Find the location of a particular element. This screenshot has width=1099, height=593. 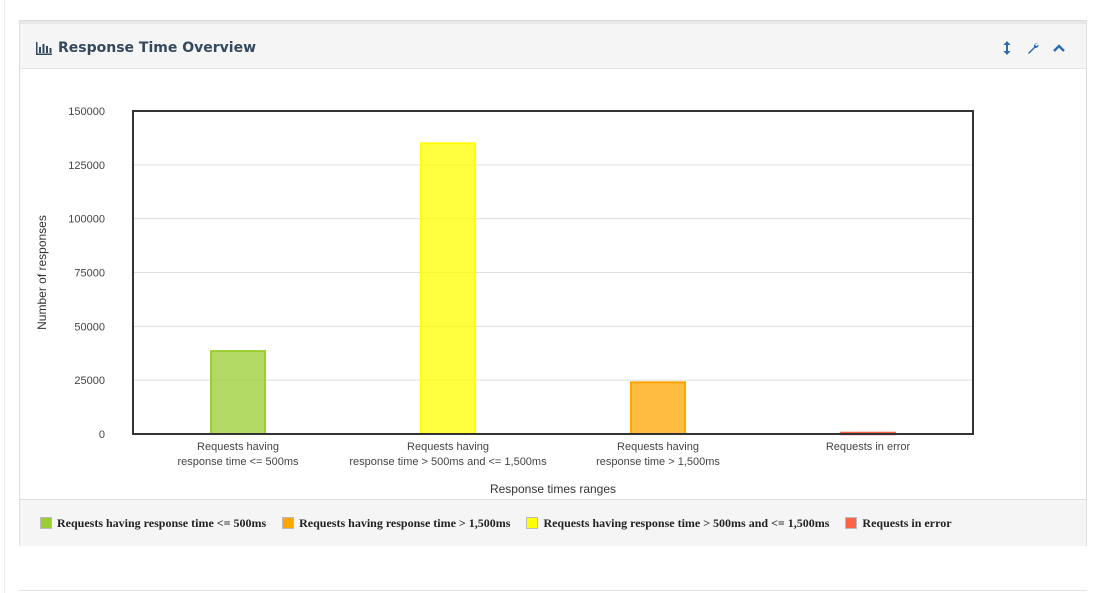

panel-tools is located at coordinates (1033, 48).